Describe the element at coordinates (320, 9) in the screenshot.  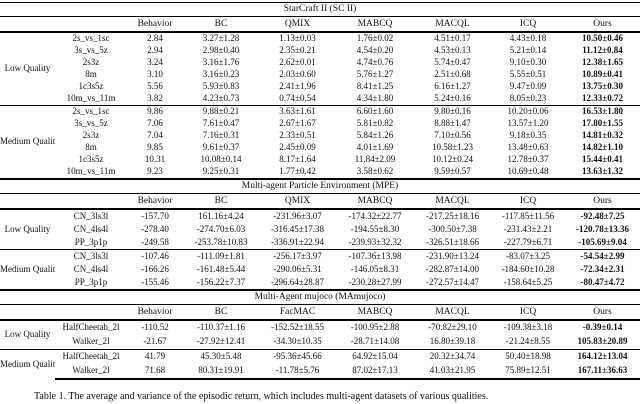
I see `section-title: StarCraft II (SC II)` at that location.